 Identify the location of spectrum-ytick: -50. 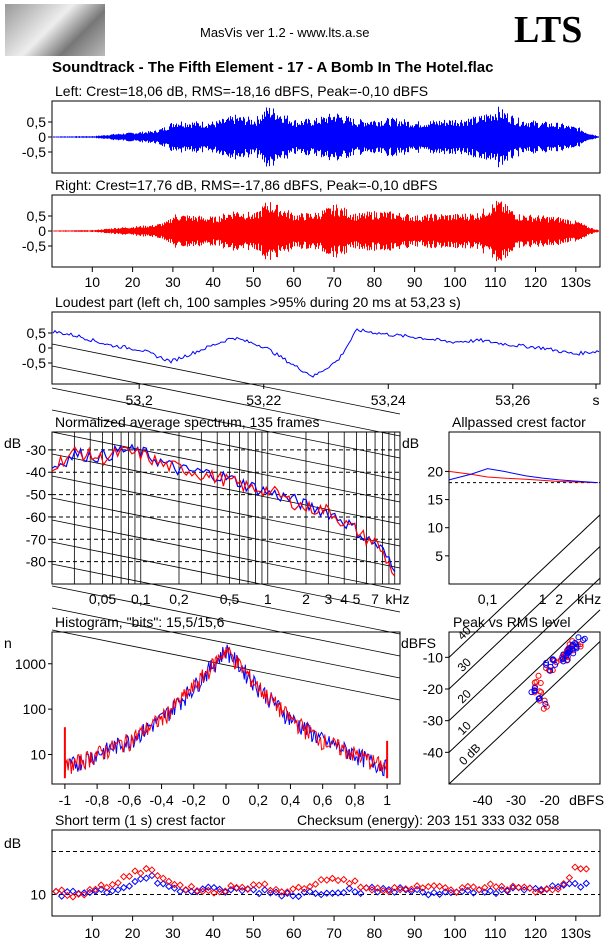
(36, 495).